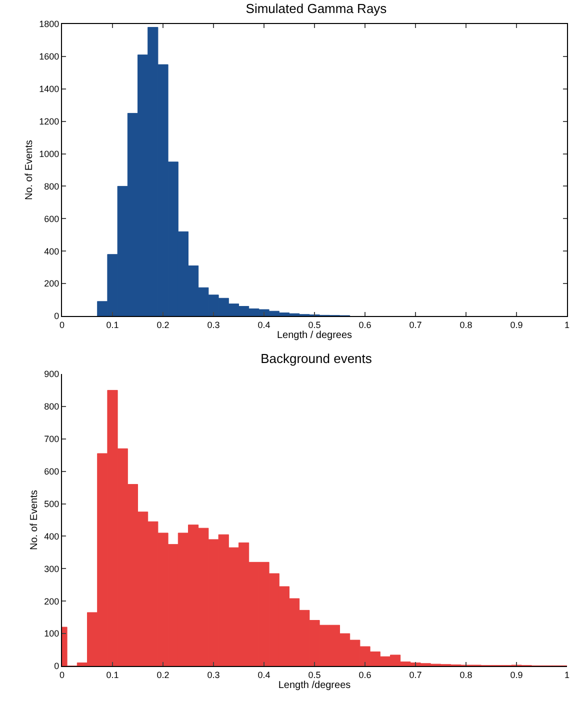 This screenshot has width=575, height=701. What do you see at coordinates (52, 503) in the screenshot?
I see `y-tick-label: 500` at bounding box center [52, 503].